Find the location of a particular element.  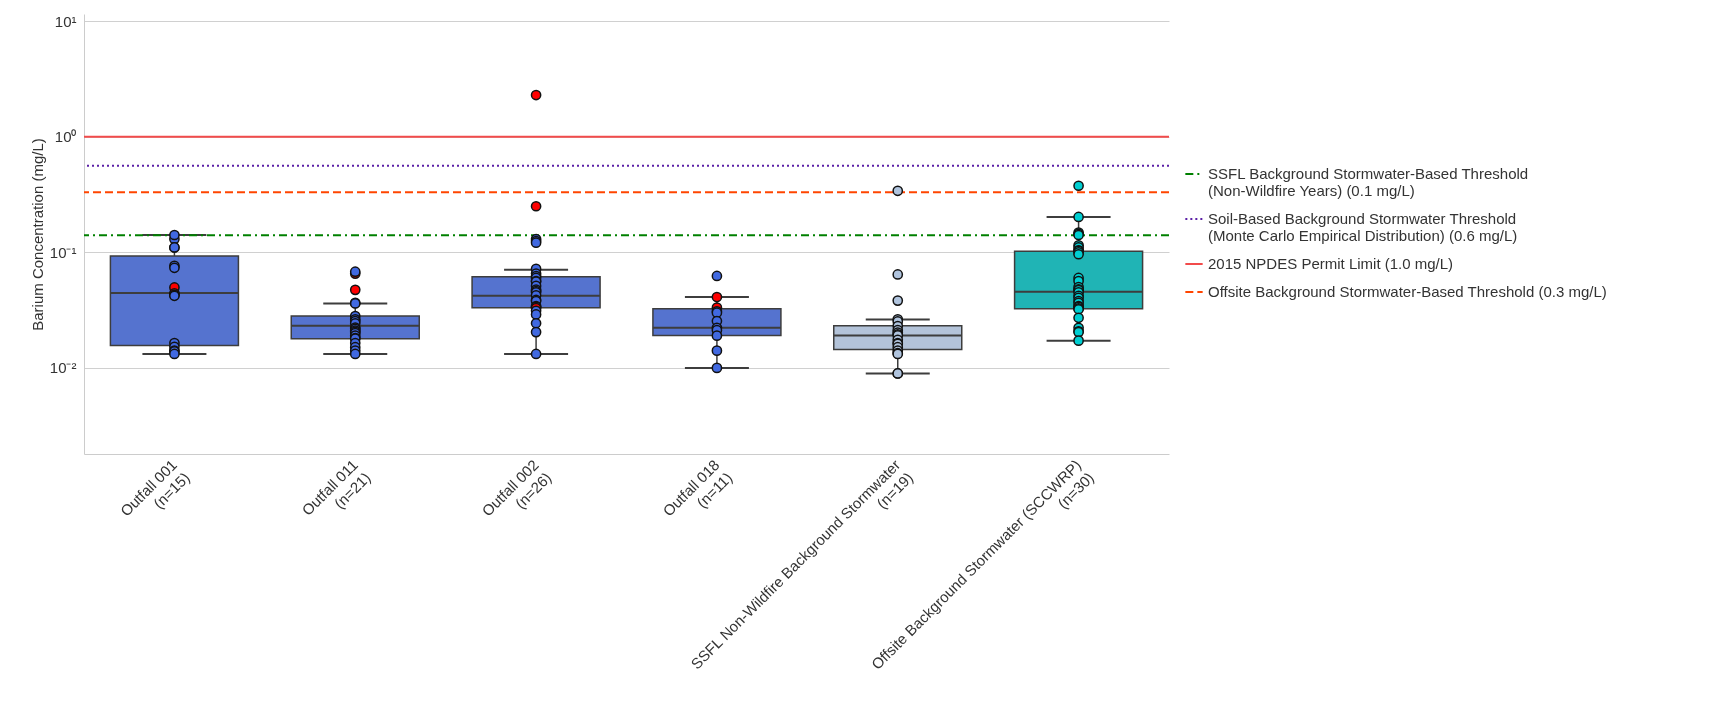

legend-label: 2015 NPDES Permit Limit (1.0 mg/L) is located at coordinates (1331, 263).